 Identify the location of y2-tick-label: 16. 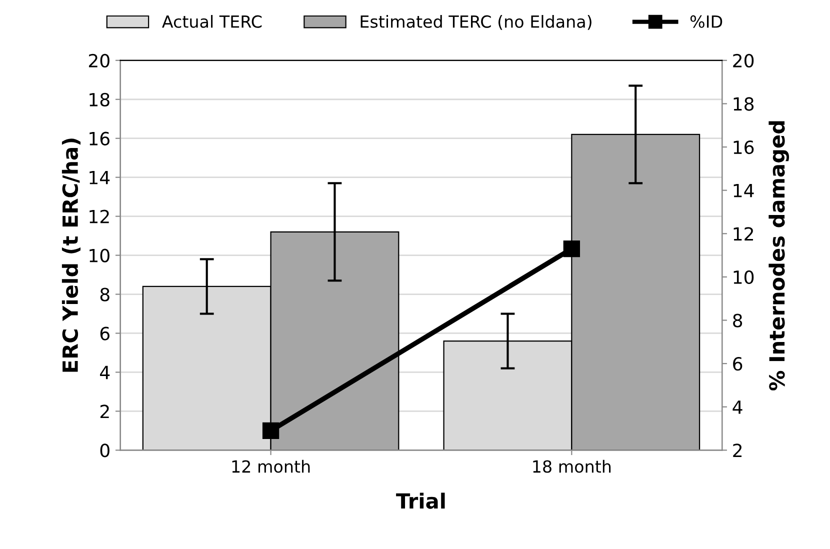
(744, 147).